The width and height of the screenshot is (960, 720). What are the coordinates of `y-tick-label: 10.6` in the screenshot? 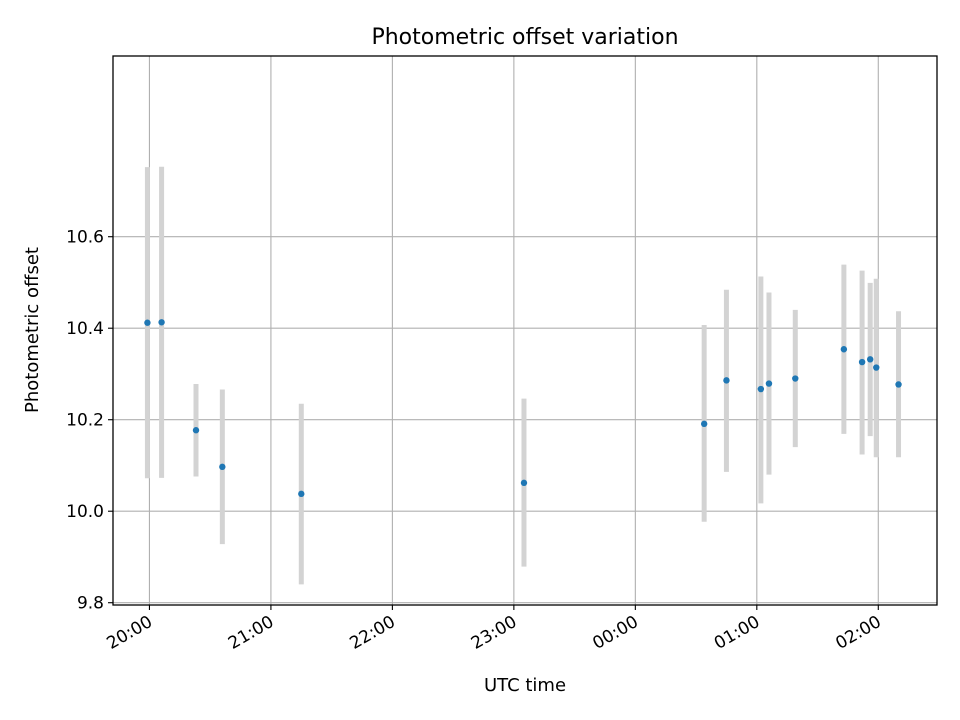 It's located at (85, 238).